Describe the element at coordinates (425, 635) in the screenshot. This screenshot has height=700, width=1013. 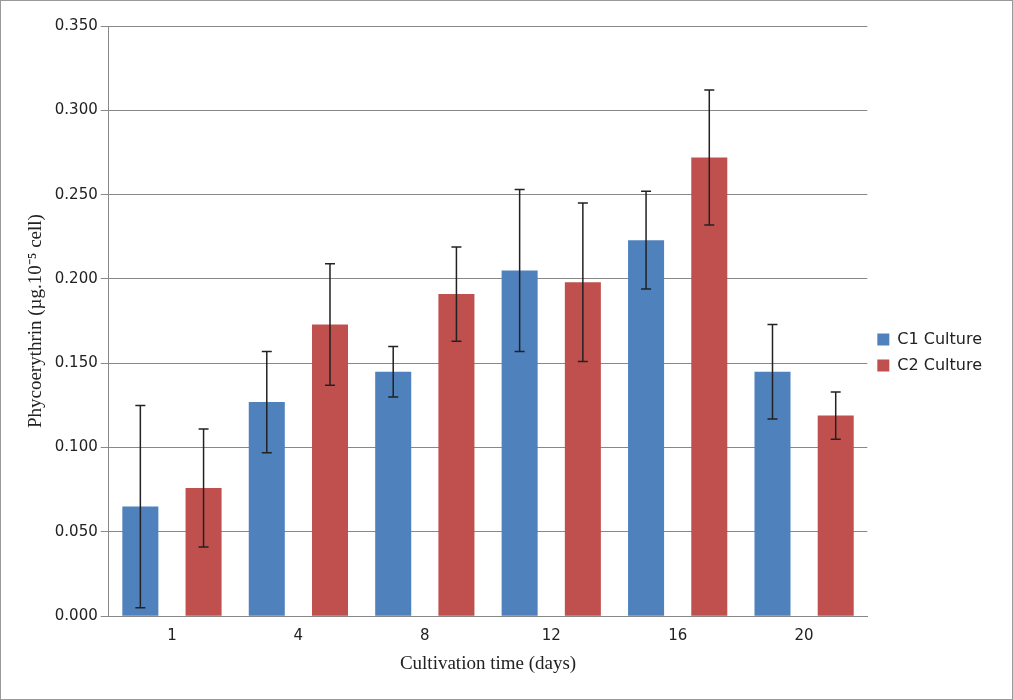
I see `x-tick-label: 8` at that location.